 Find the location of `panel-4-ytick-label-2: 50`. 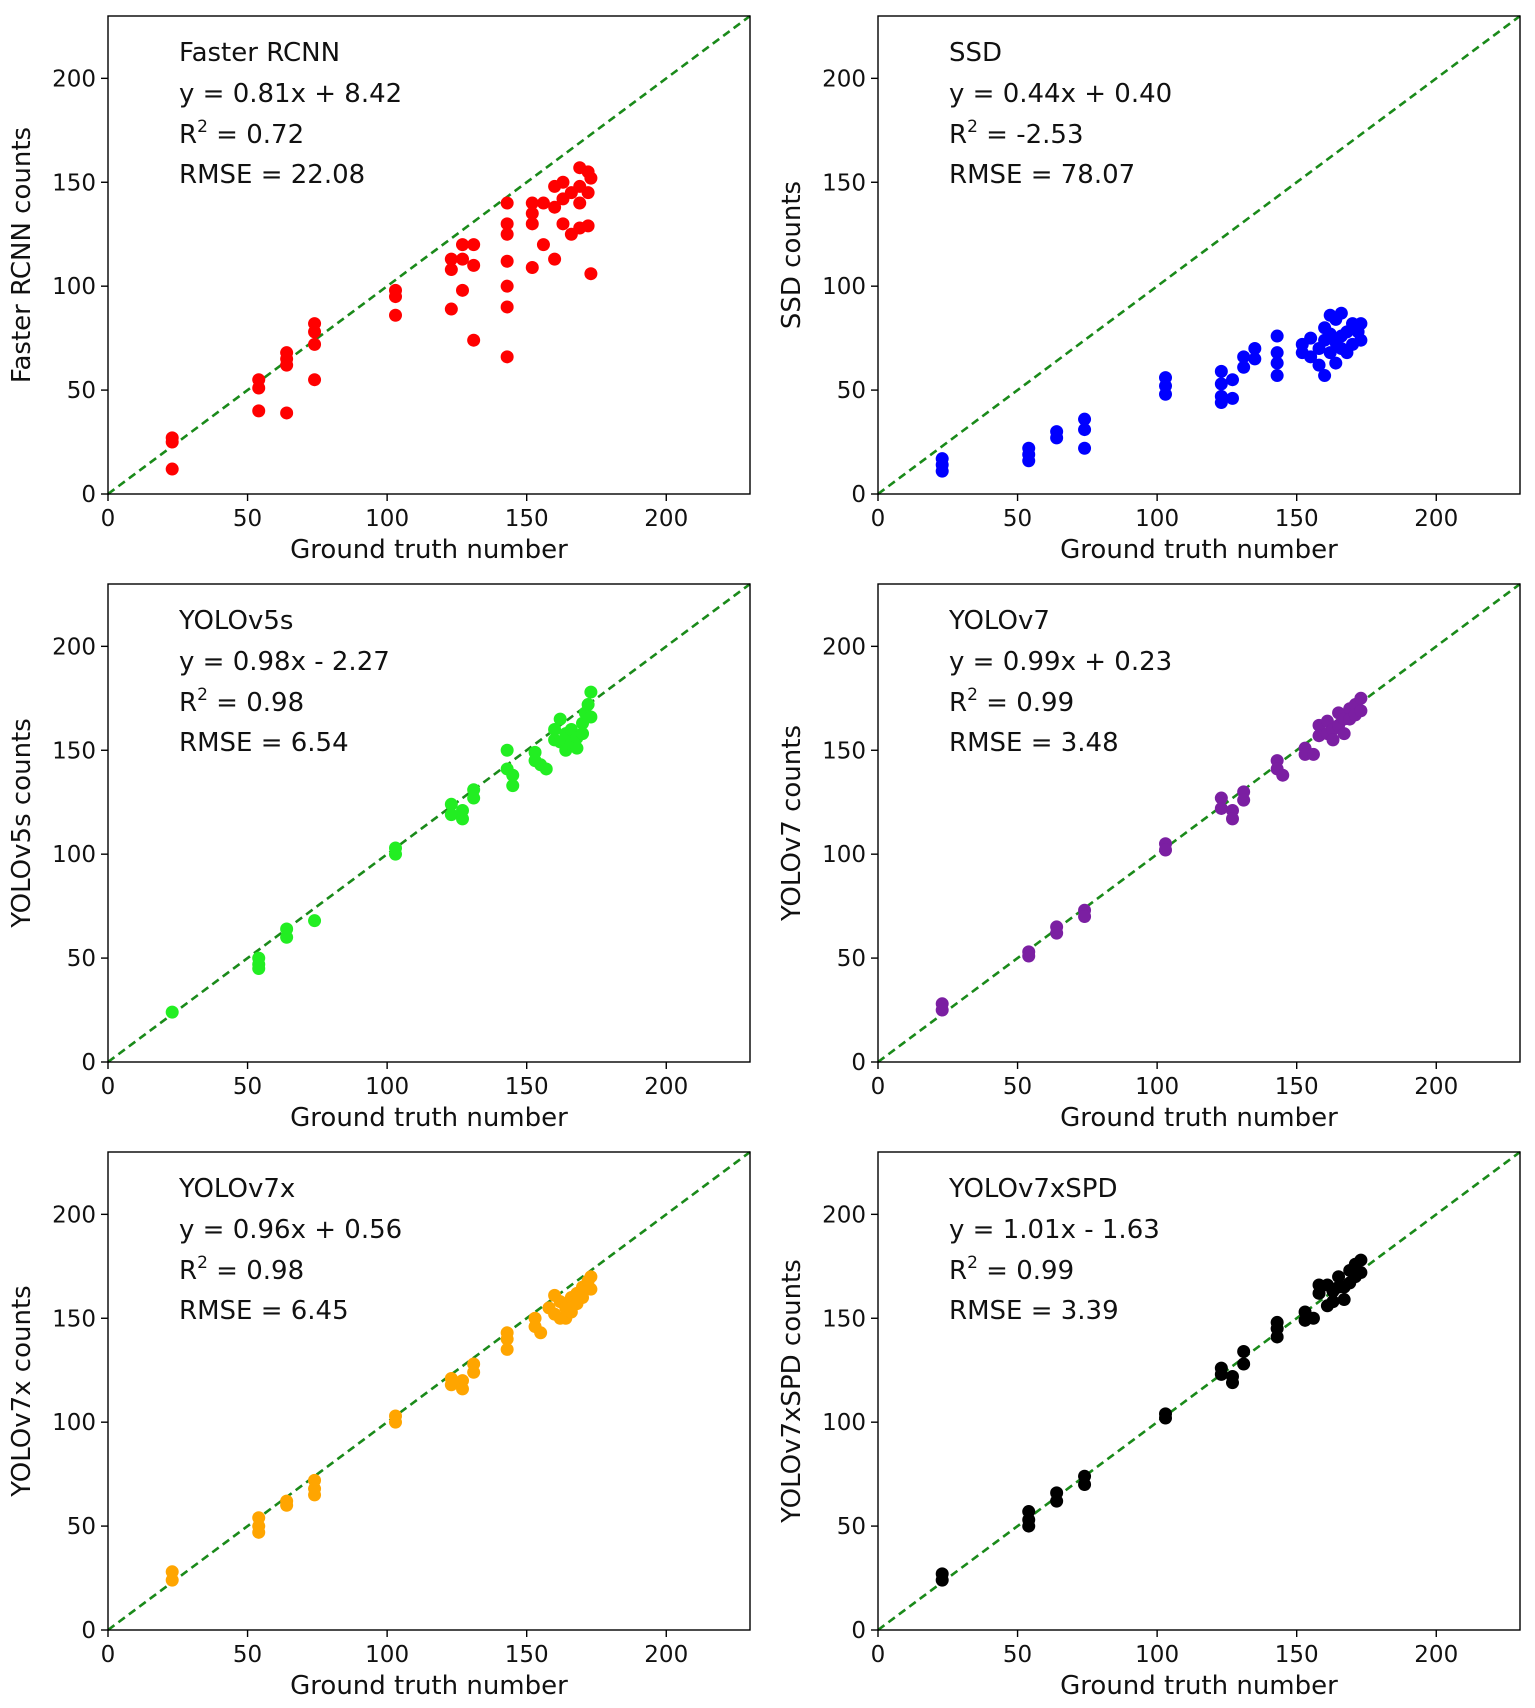

panel-4-ytick-label-2: 50 is located at coordinates (851, 959).